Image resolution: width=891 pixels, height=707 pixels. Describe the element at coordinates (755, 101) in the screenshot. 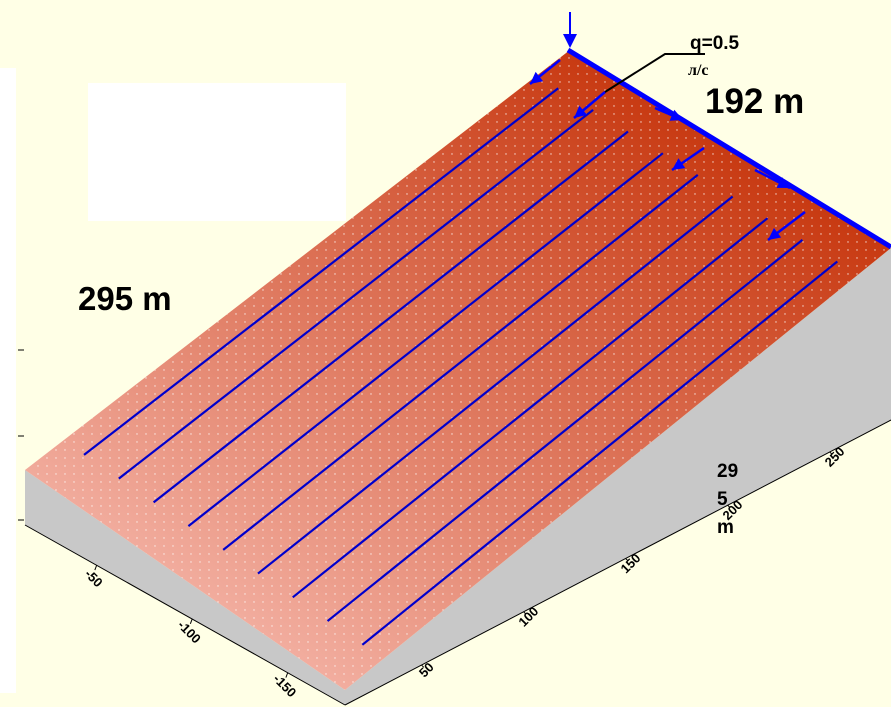

I see `width-label: 192 m` at that location.